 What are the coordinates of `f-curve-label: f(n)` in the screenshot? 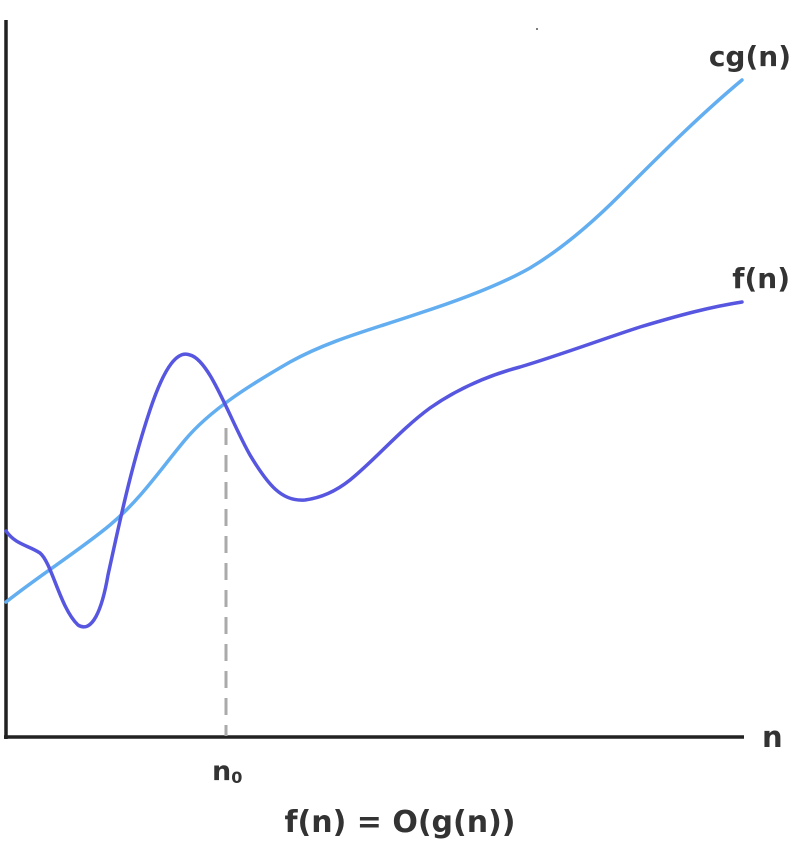 It's located at (761, 278).